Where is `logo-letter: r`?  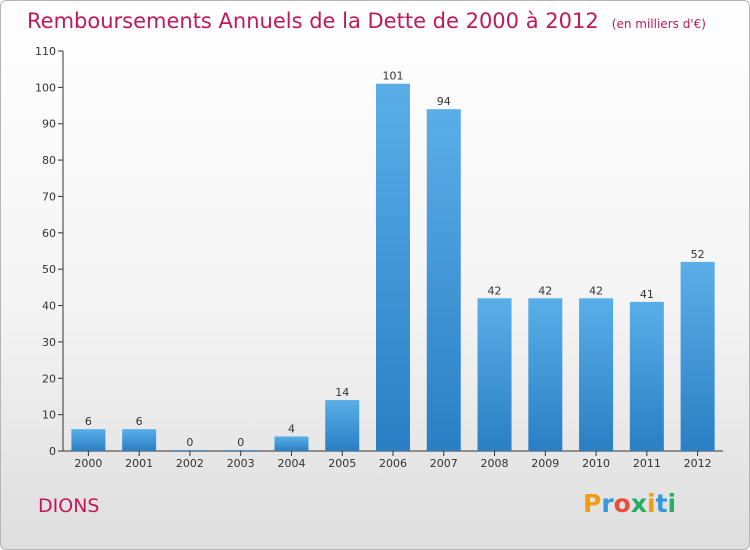
logo-letter: r is located at coordinates (607, 503).